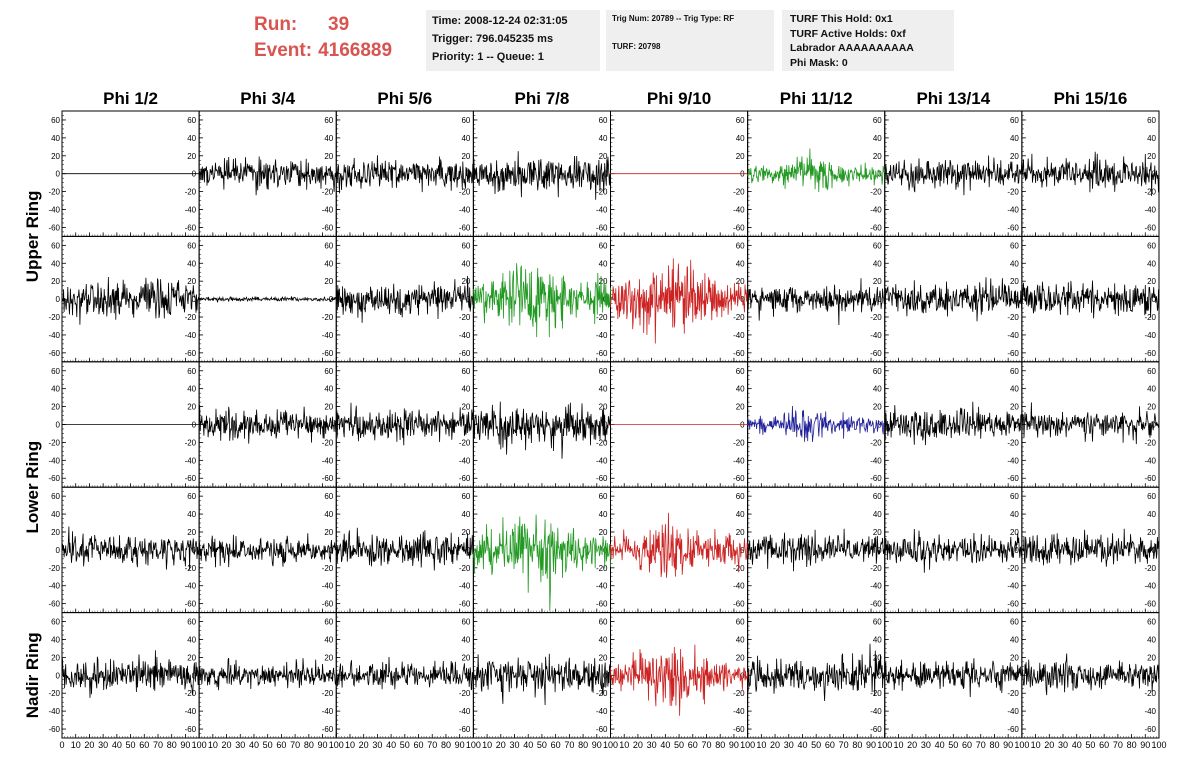 This screenshot has height=772, width=1196. Describe the element at coordinates (446, 745) in the screenshot. I see `x-tick-label: 80` at that location.